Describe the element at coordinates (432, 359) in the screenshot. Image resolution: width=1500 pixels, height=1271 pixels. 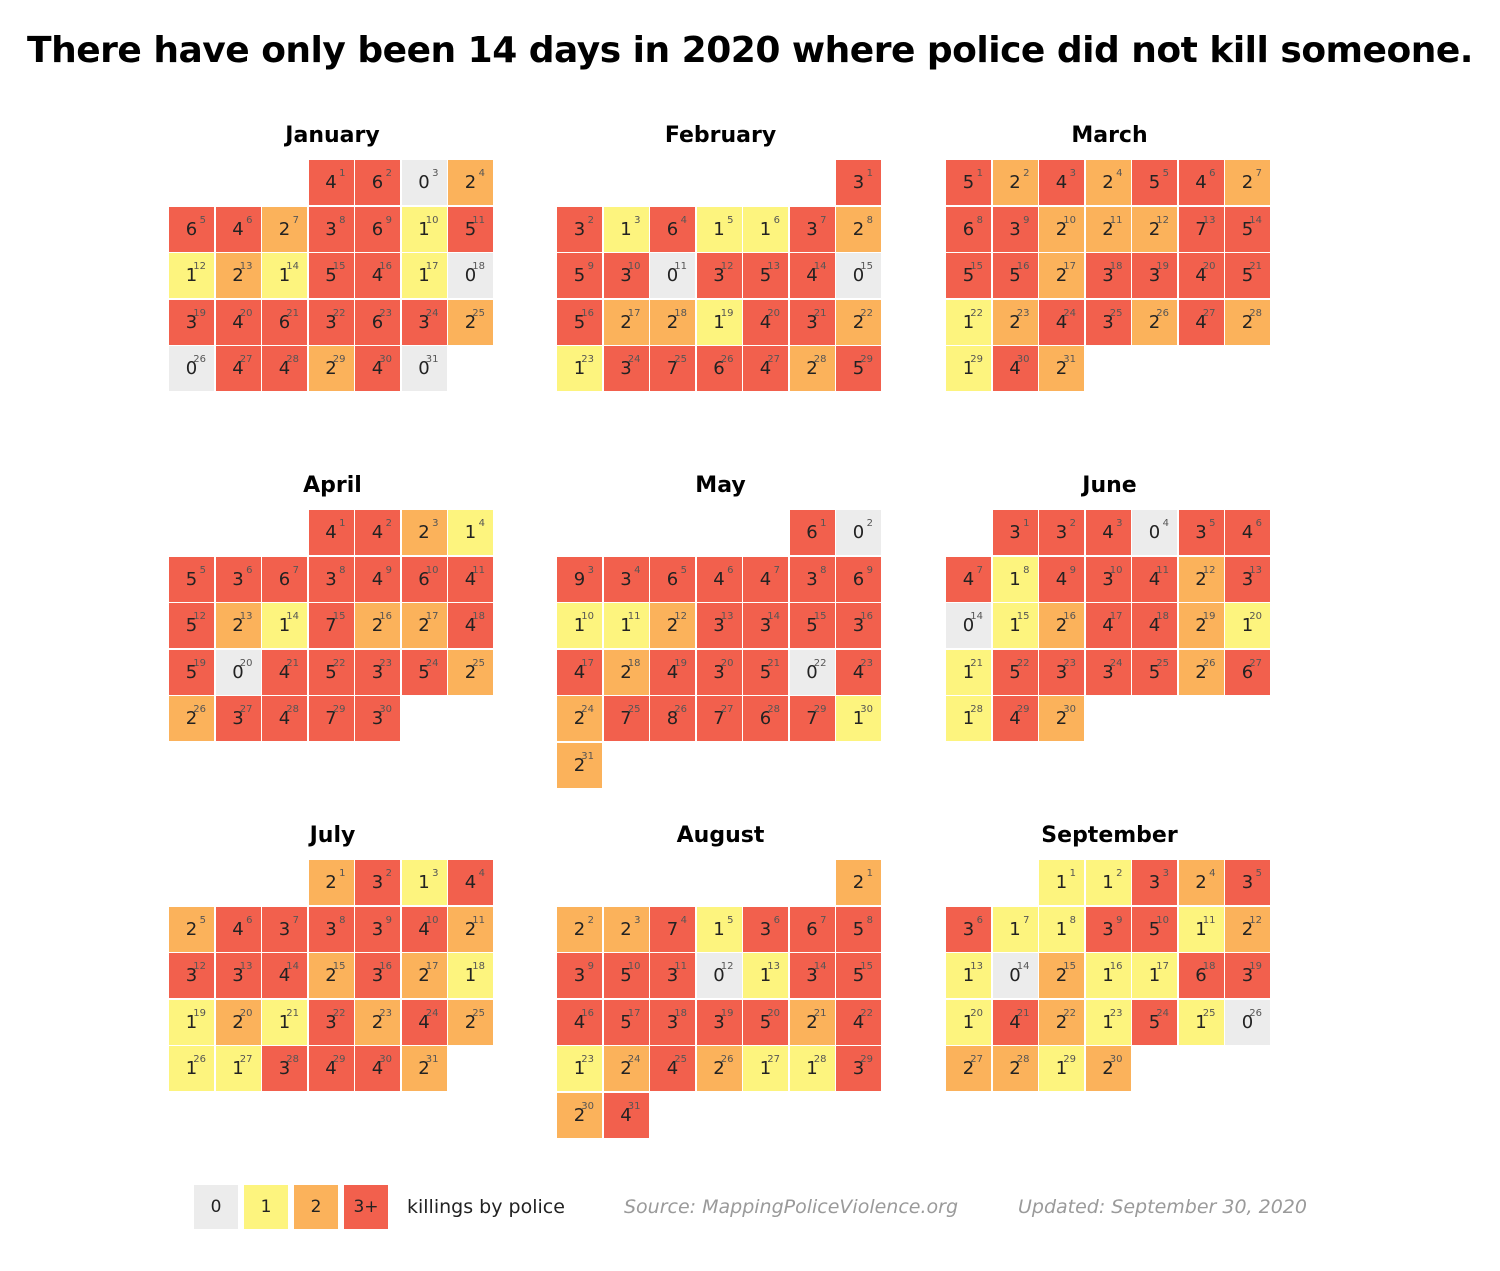
I see `day-number: 31` at that location.